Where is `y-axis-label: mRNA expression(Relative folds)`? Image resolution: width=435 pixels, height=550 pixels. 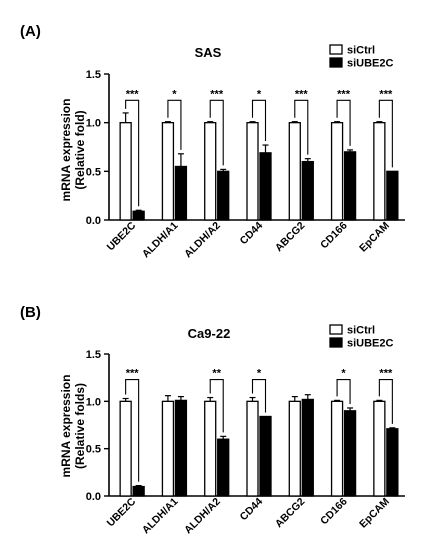
y-axis-label: mRNA expression(Relative folds) is located at coordinates (73, 426).